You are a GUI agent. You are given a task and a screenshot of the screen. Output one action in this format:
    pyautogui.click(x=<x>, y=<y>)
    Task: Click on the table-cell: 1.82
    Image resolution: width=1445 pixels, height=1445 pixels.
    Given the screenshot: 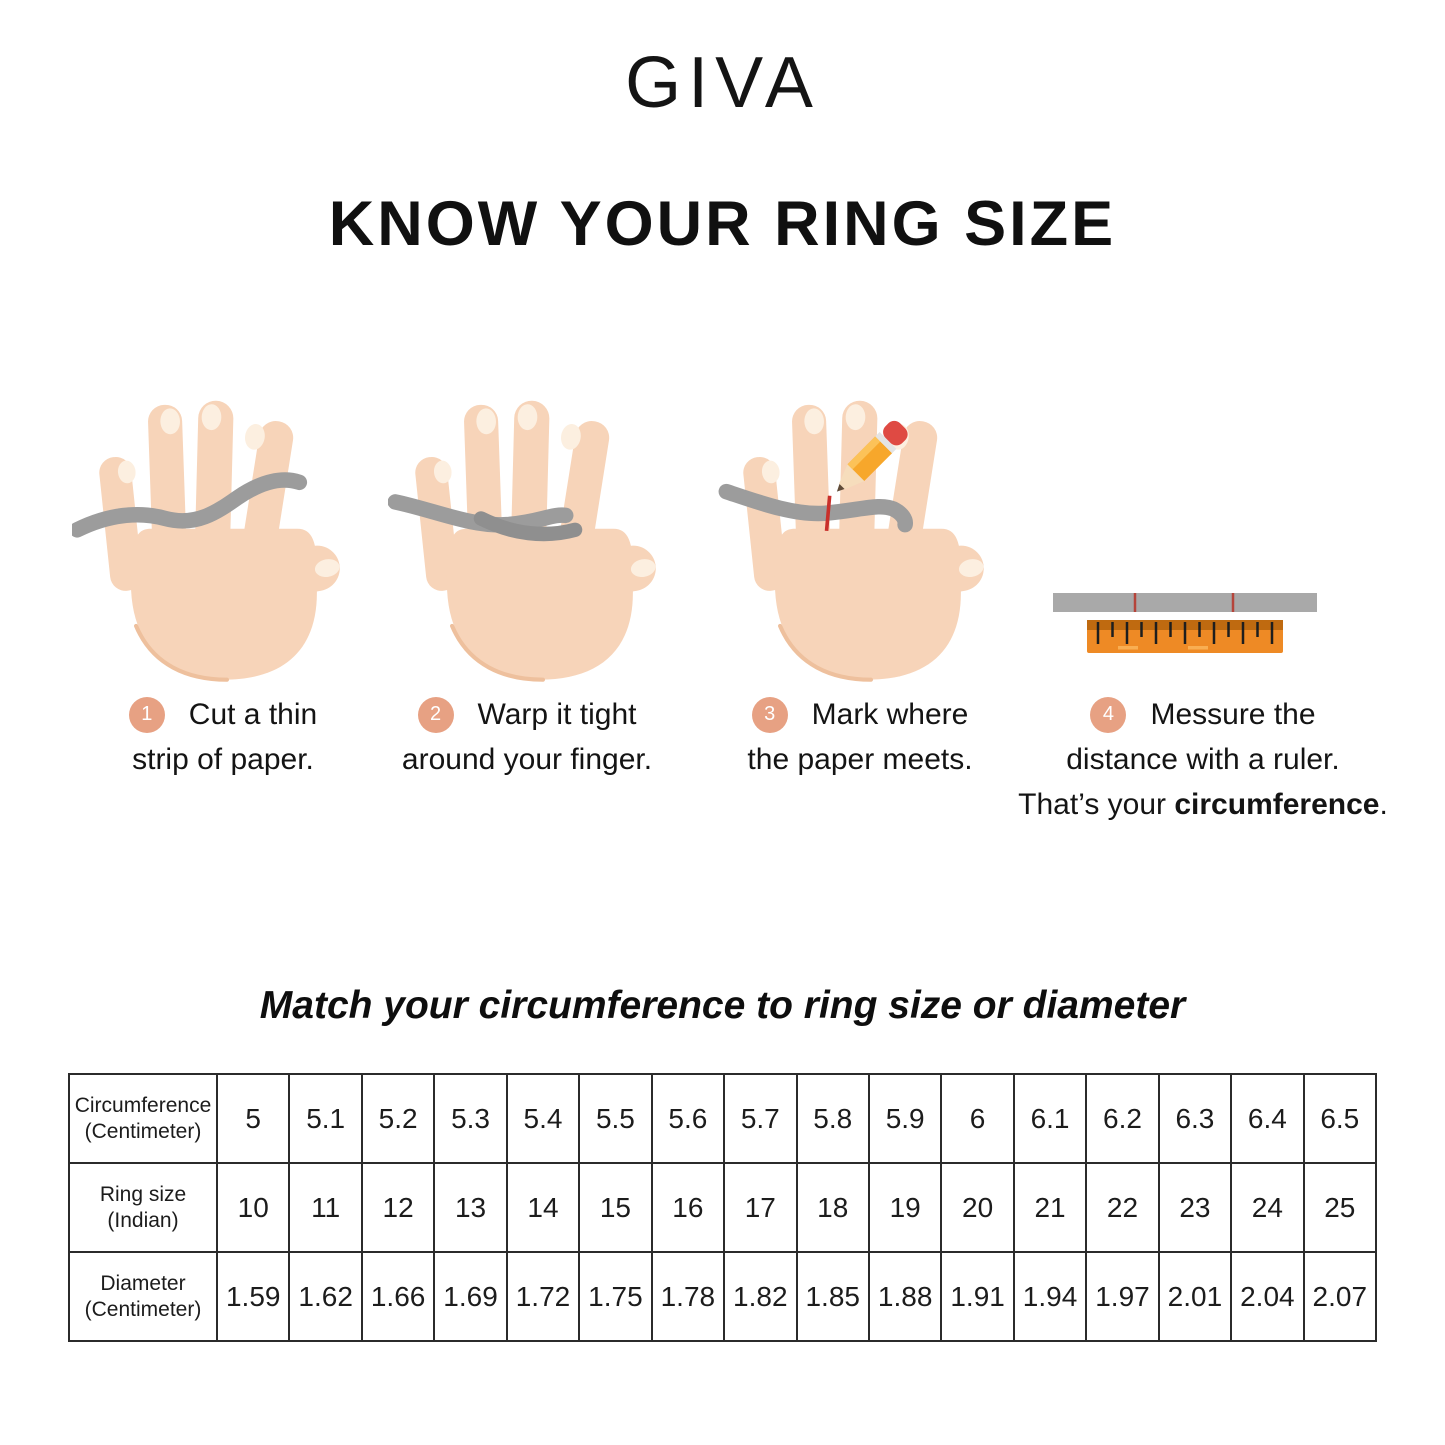 What is the action you would take?
    pyautogui.click(x=760, y=1296)
    